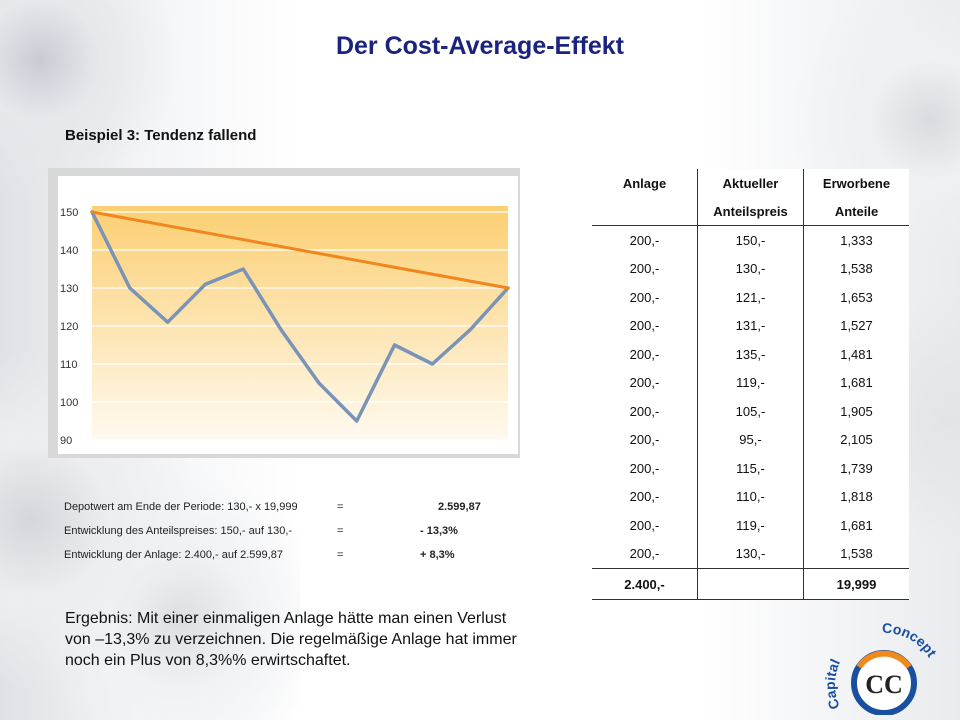 The height and width of the screenshot is (720, 960). I want to click on capital-concept-logo: Capital Concept CC, so click(881, 667).